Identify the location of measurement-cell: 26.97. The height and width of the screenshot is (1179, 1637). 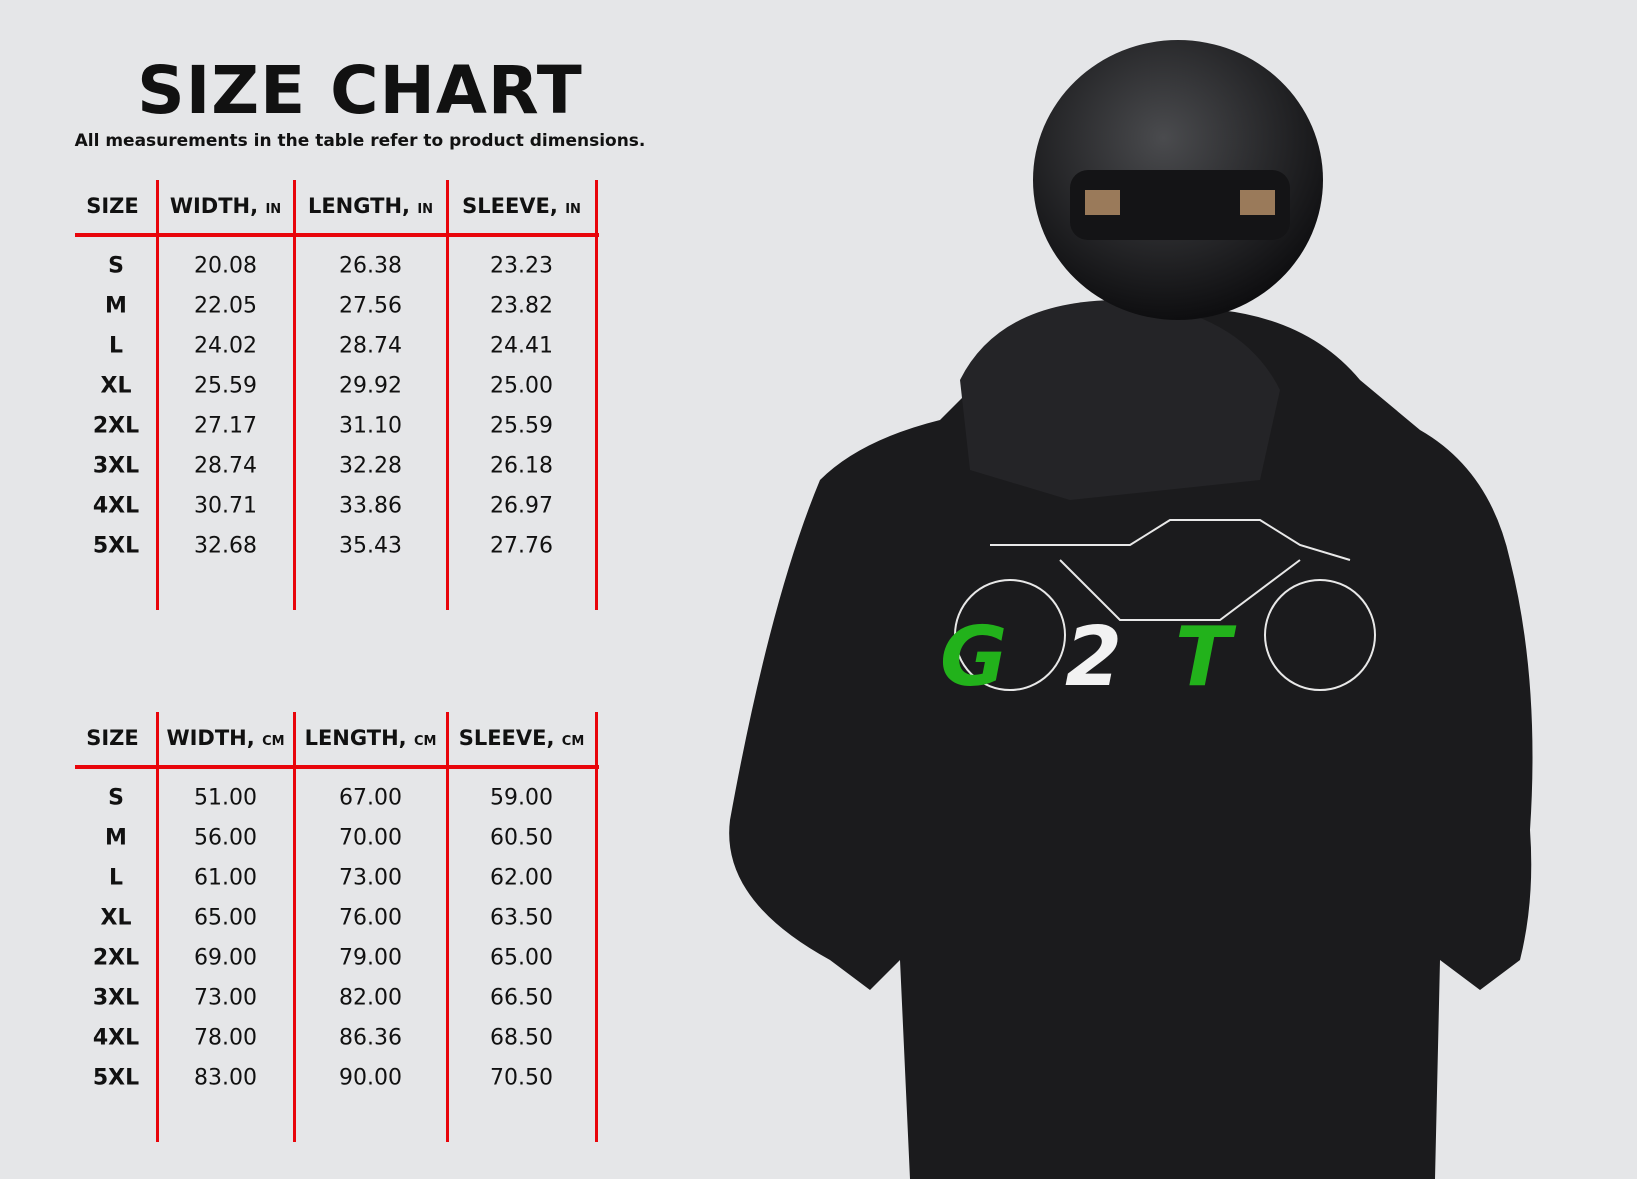
(521, 506).